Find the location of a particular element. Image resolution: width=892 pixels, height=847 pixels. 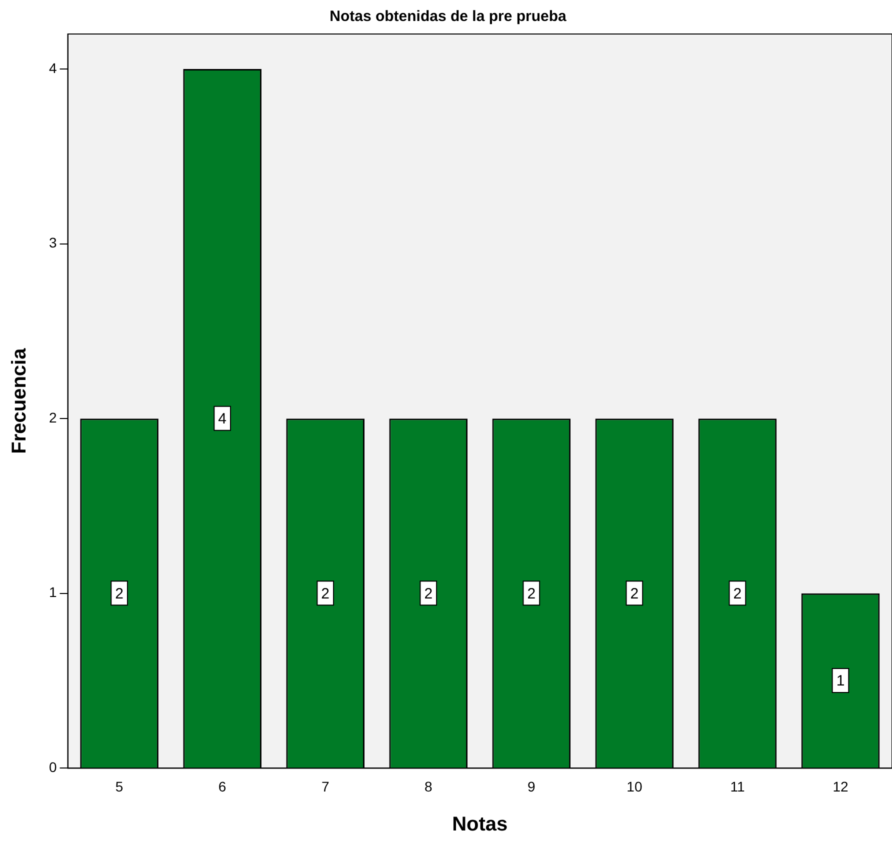

x-tick-label: 6 is located at coordinates (222, 786).